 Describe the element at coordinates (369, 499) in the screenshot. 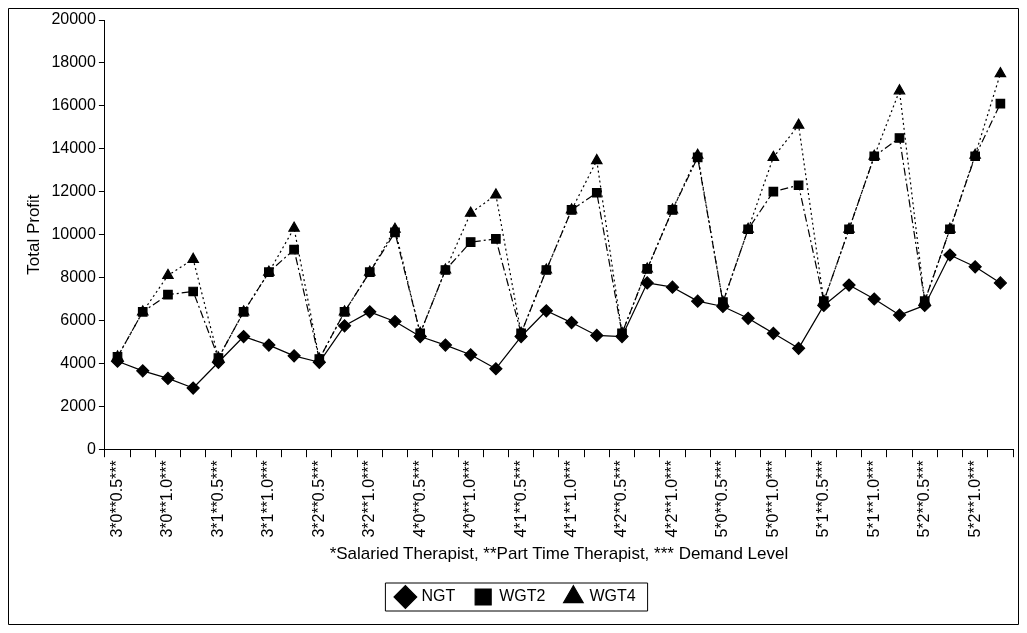

I see `x-tick-label: 3*2**1.0***` at that location.